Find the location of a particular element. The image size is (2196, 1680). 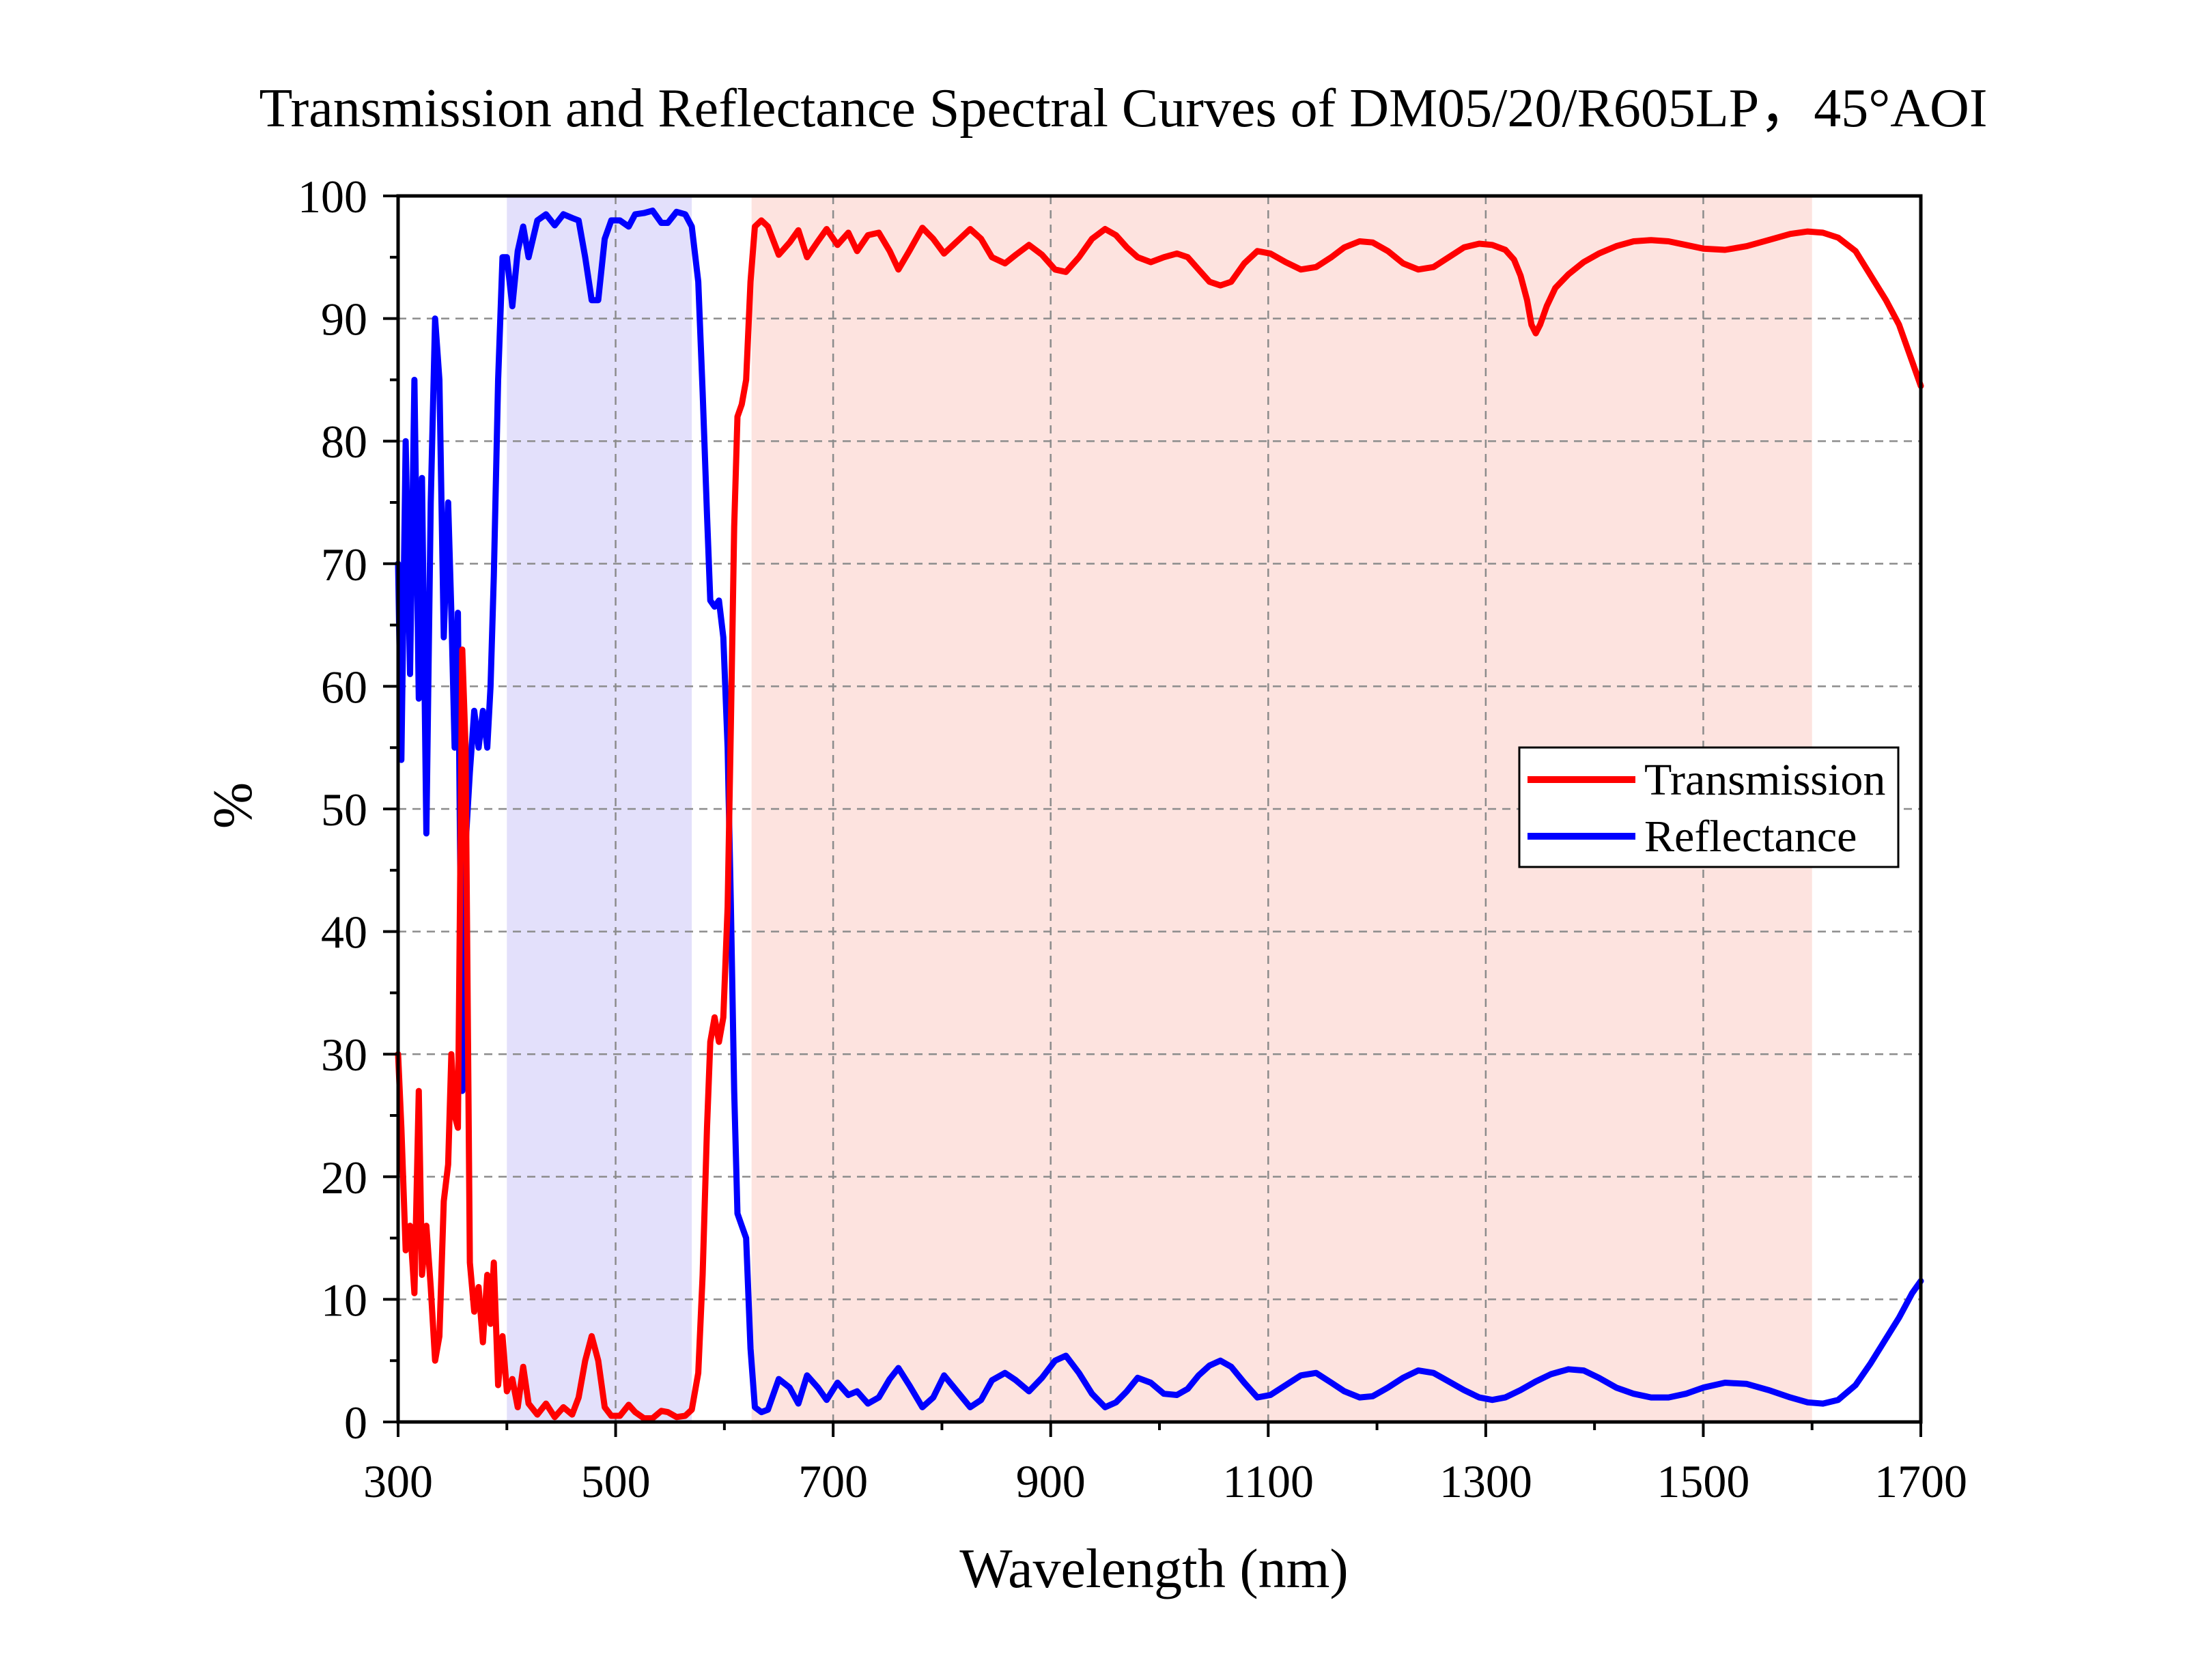

y-tick-label: 50 is located at coordinates (344, 810).